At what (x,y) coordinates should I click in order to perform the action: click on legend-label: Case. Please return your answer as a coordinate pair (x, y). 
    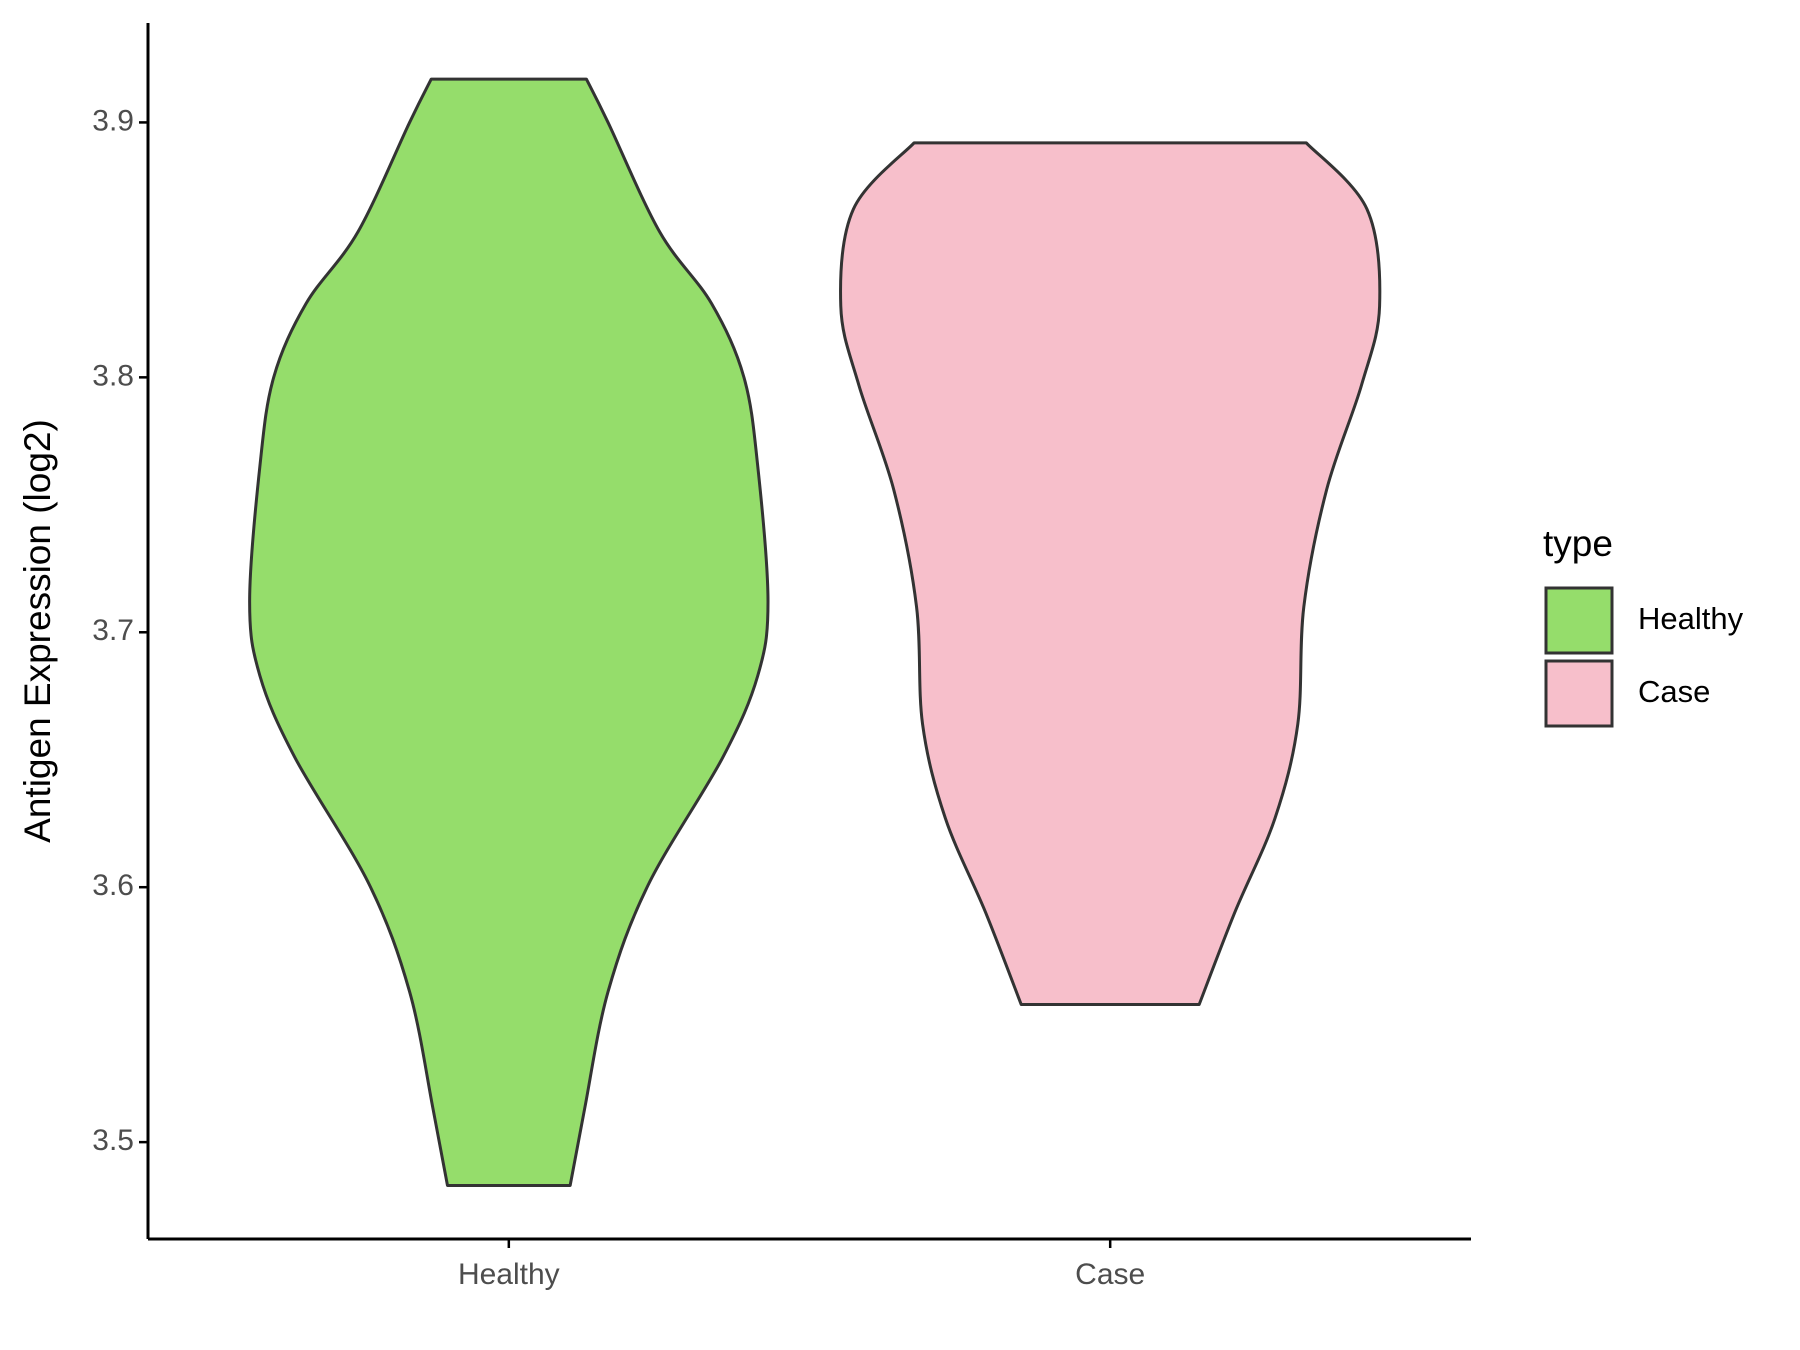
    Looking at the image, I should click on (1674, 691).